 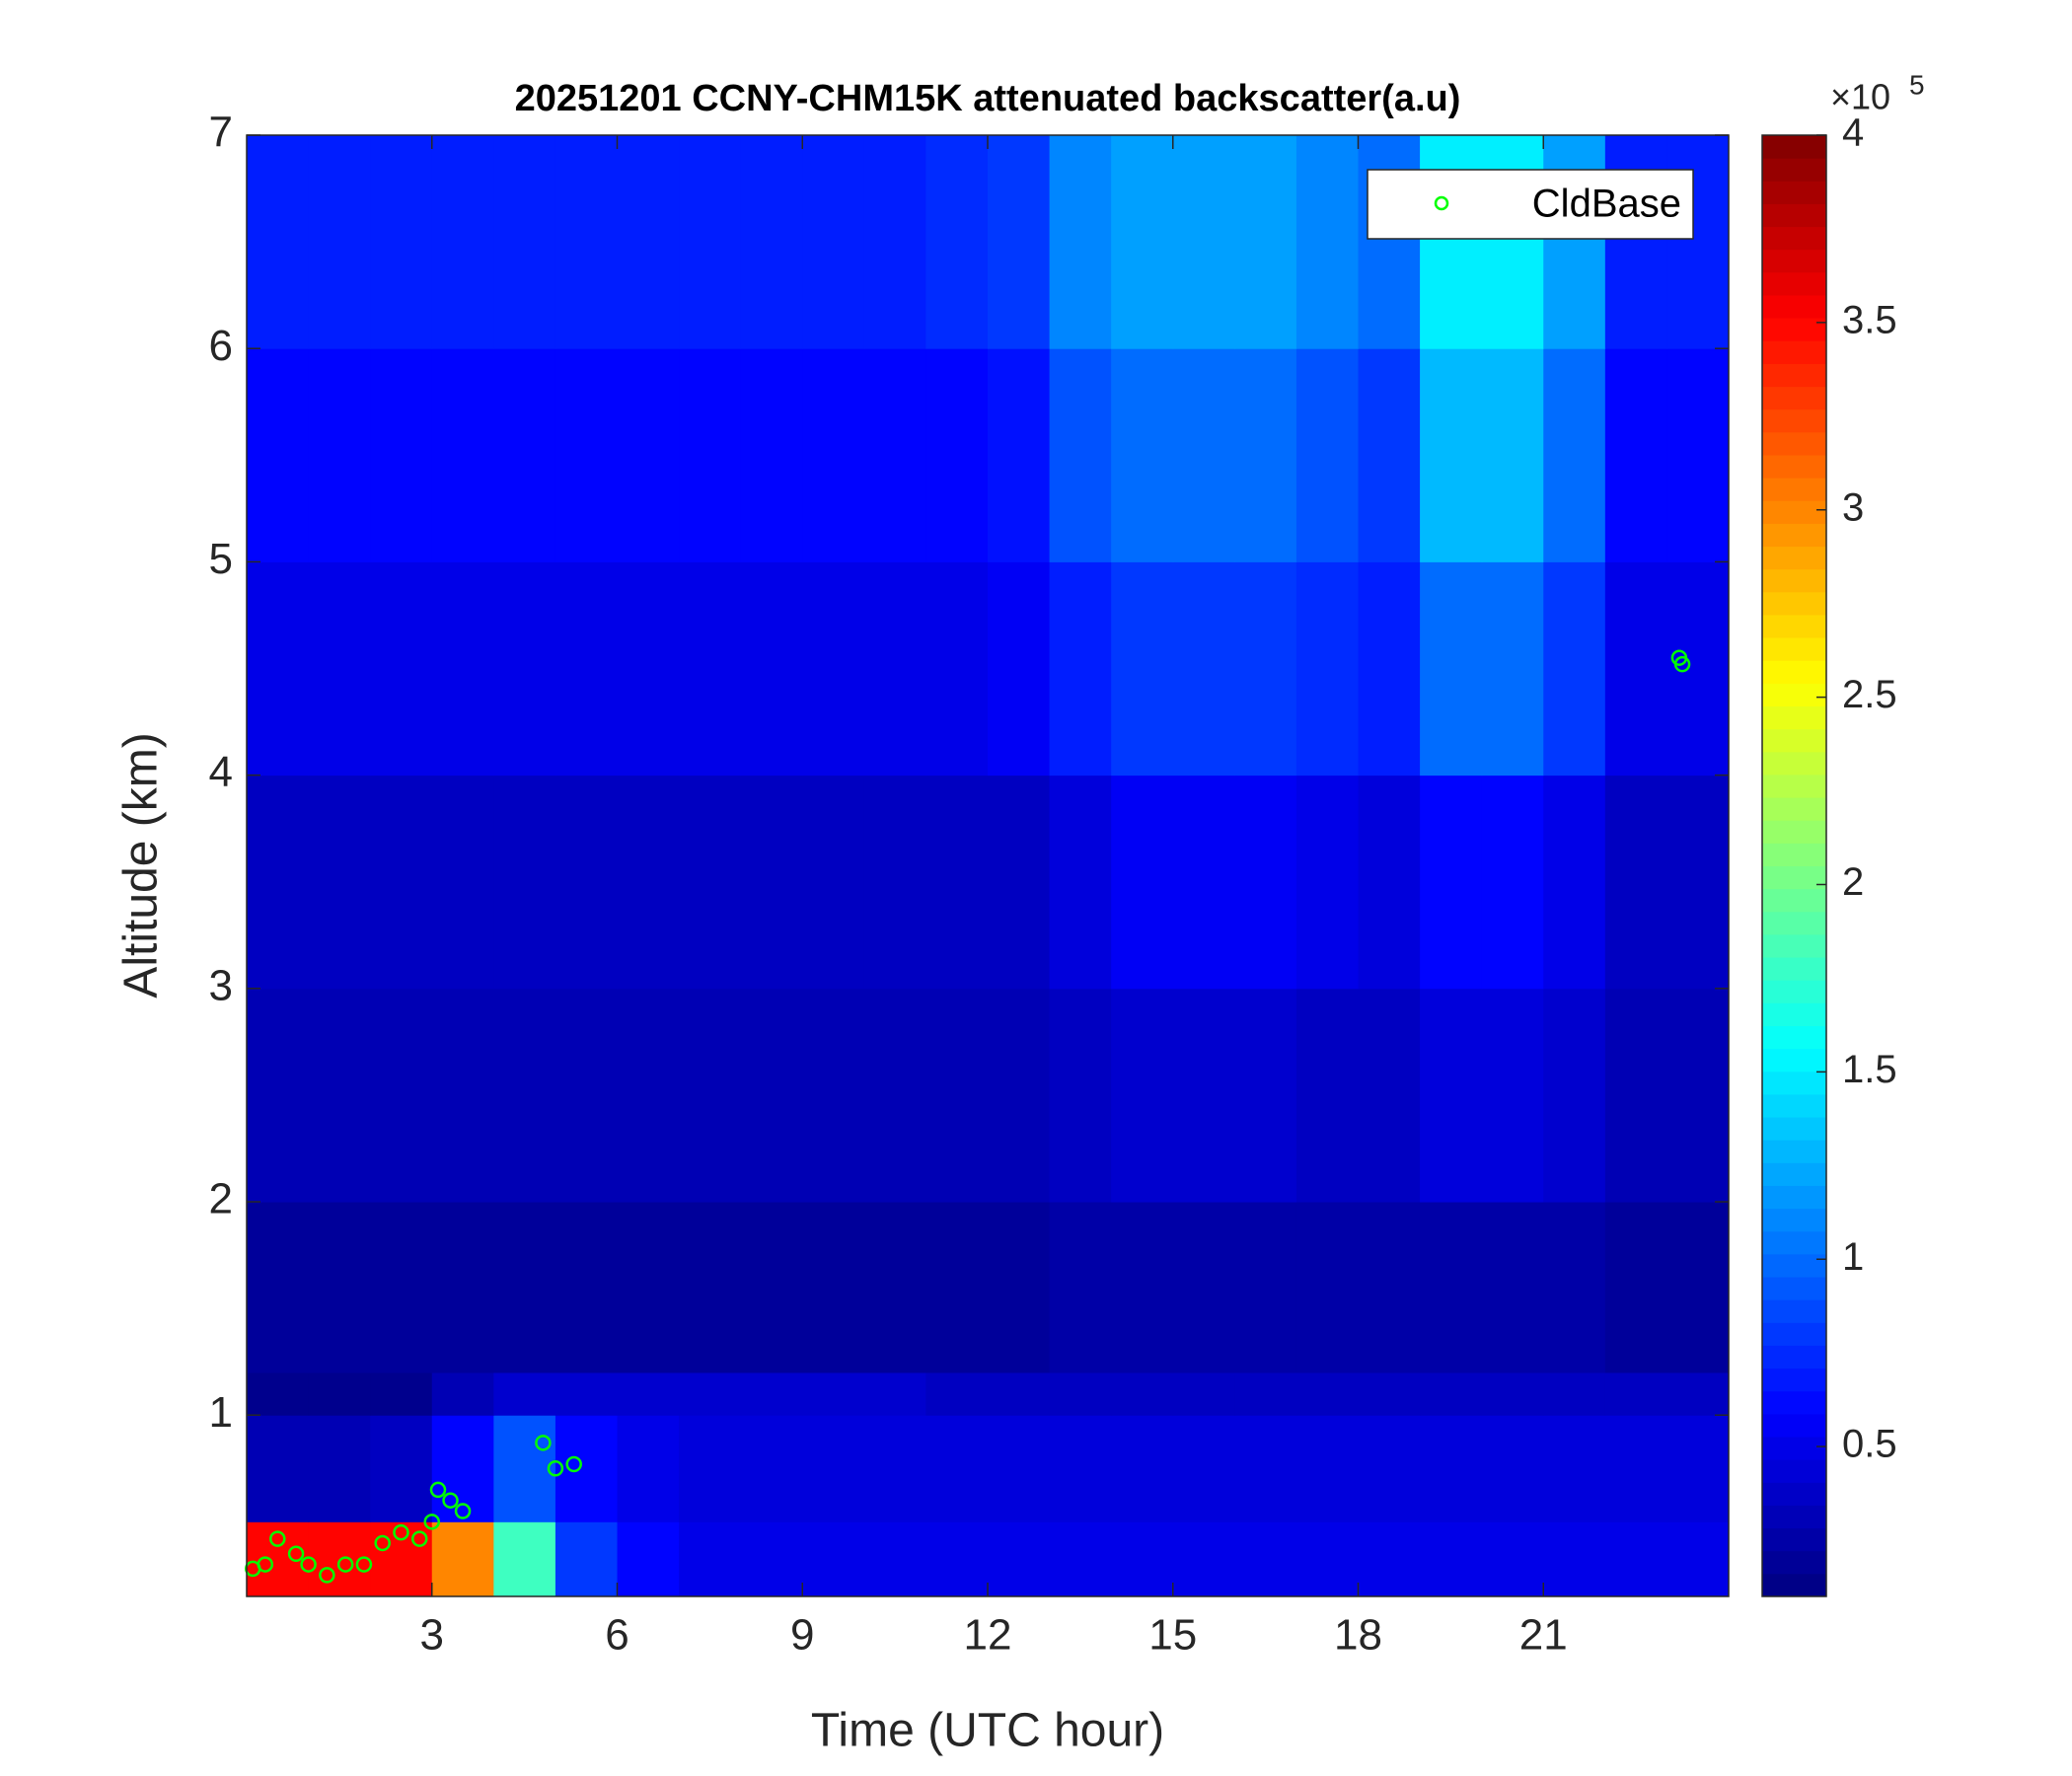 I want to click on x-tick-label: 3, so click(x=432, y=1636).